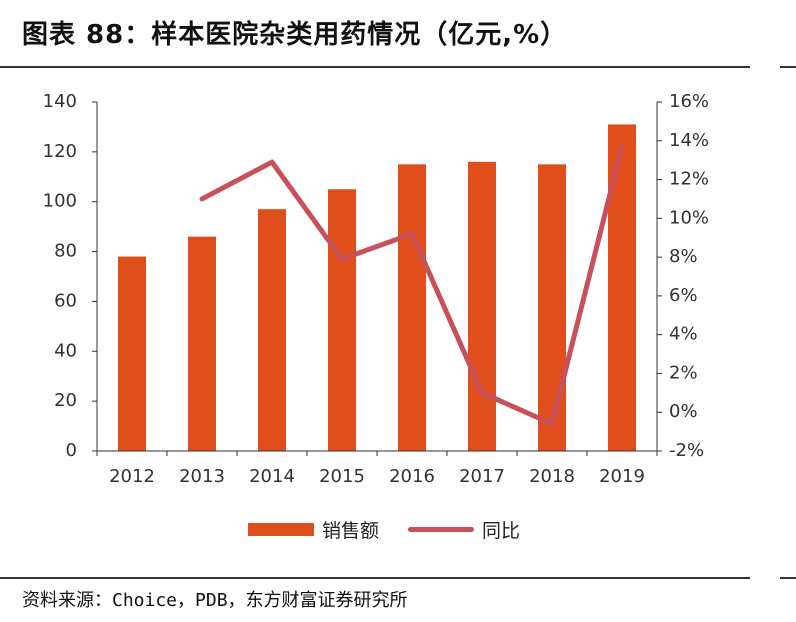 This screenshot has height=622, width=796. I want to click on x-tick-label-2018: 2018, so click(552, 476).